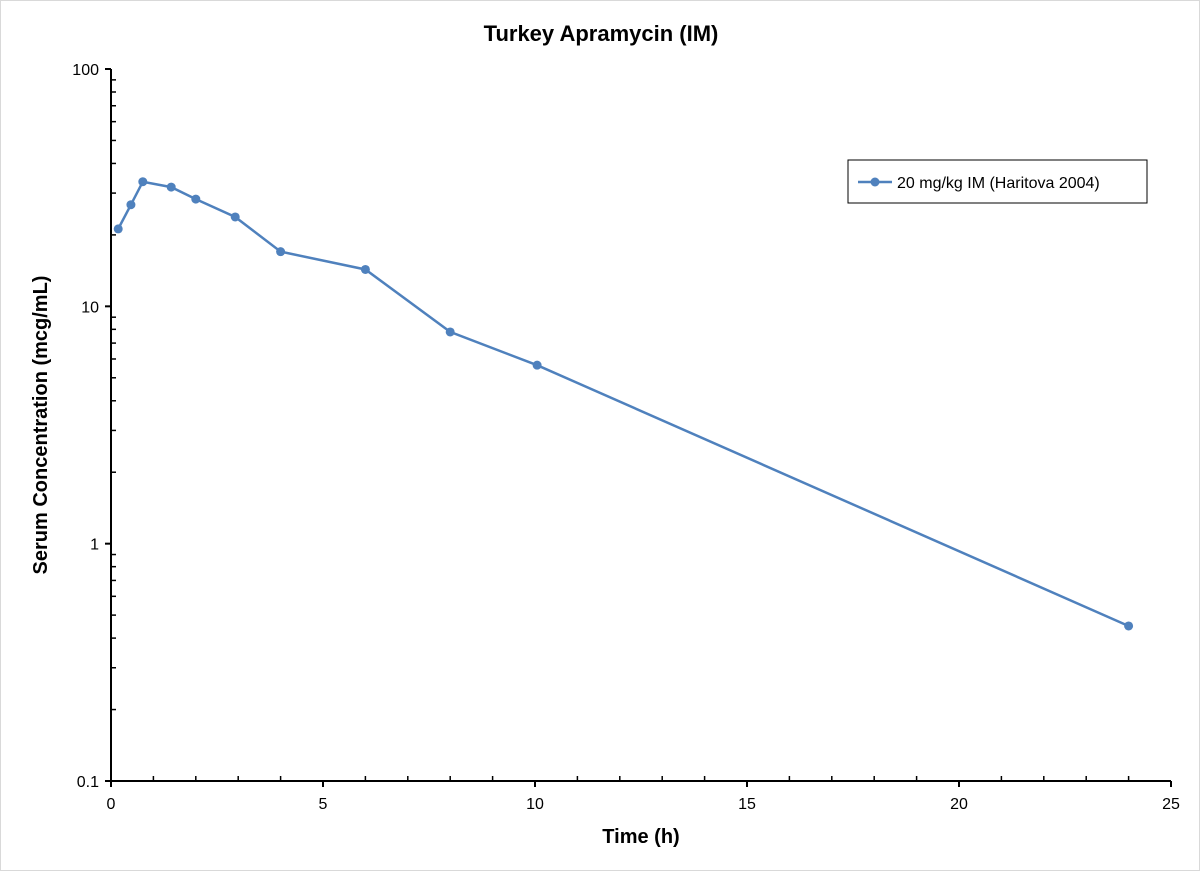 This screenshot has height=877, width=1200. What do you see at coordinates (94, 545) in the screenshot?
I see `y-tick-label: 1` at bounding box center [94, 545].